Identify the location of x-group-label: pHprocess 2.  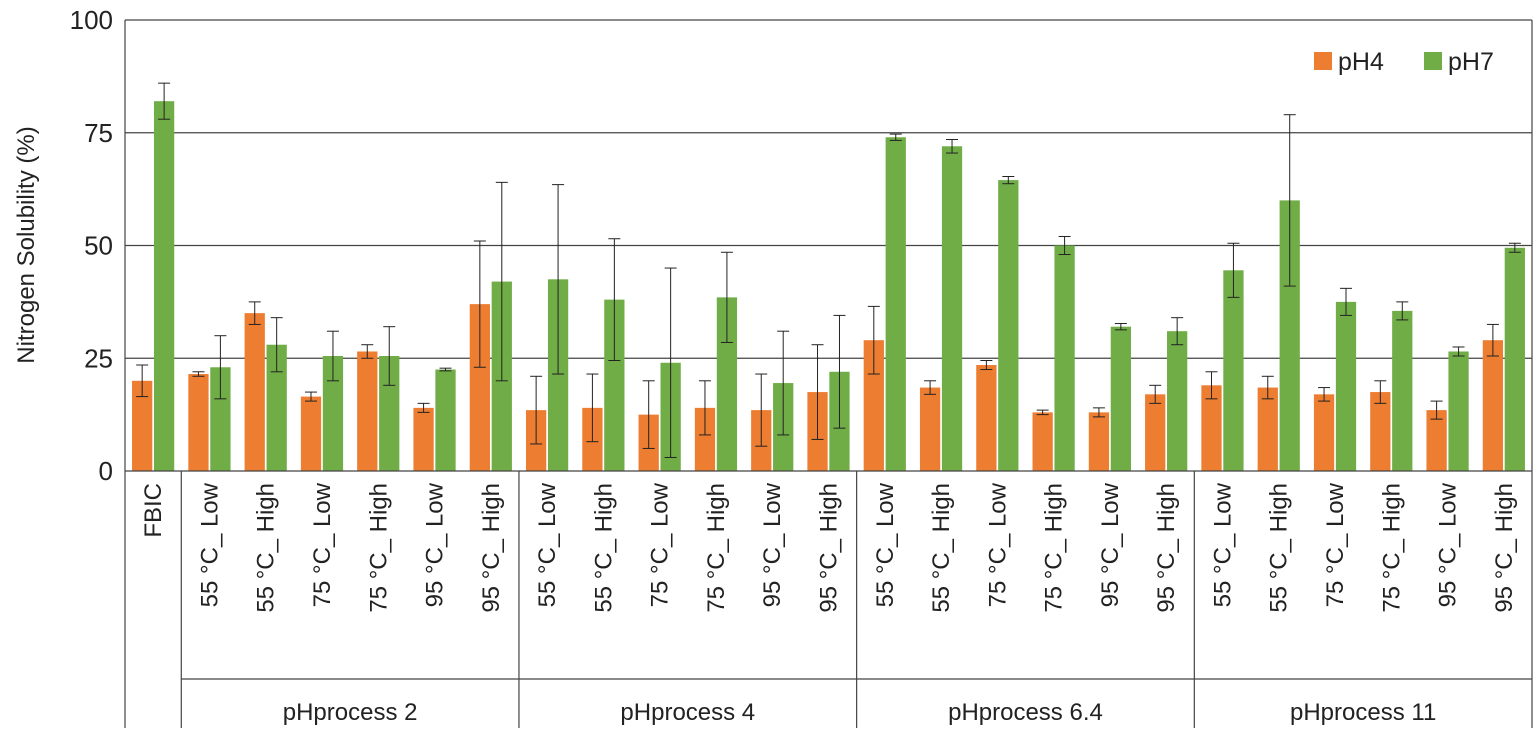
(350, 712).